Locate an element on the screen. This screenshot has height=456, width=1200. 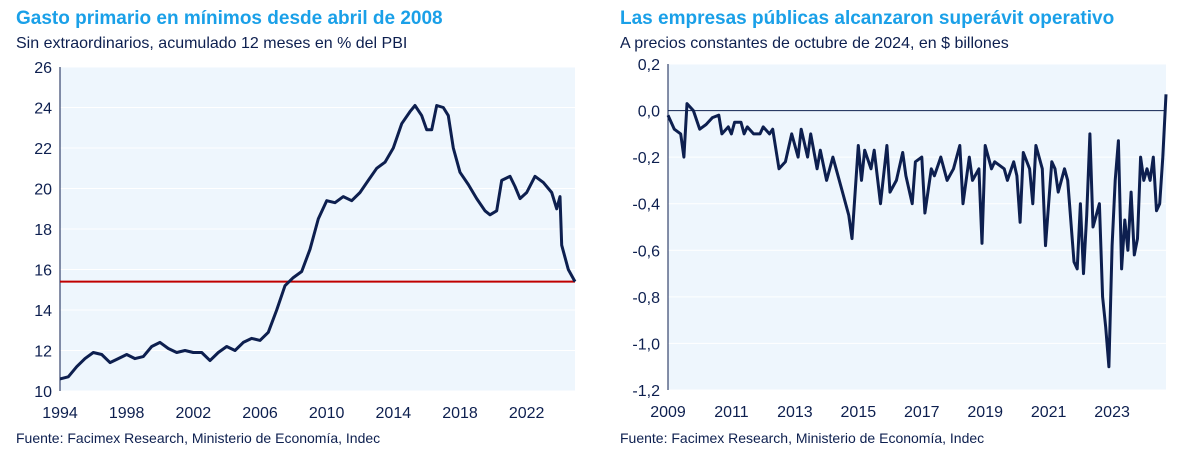
x-tick-label: 2019 is located at coordinates (985, 412).